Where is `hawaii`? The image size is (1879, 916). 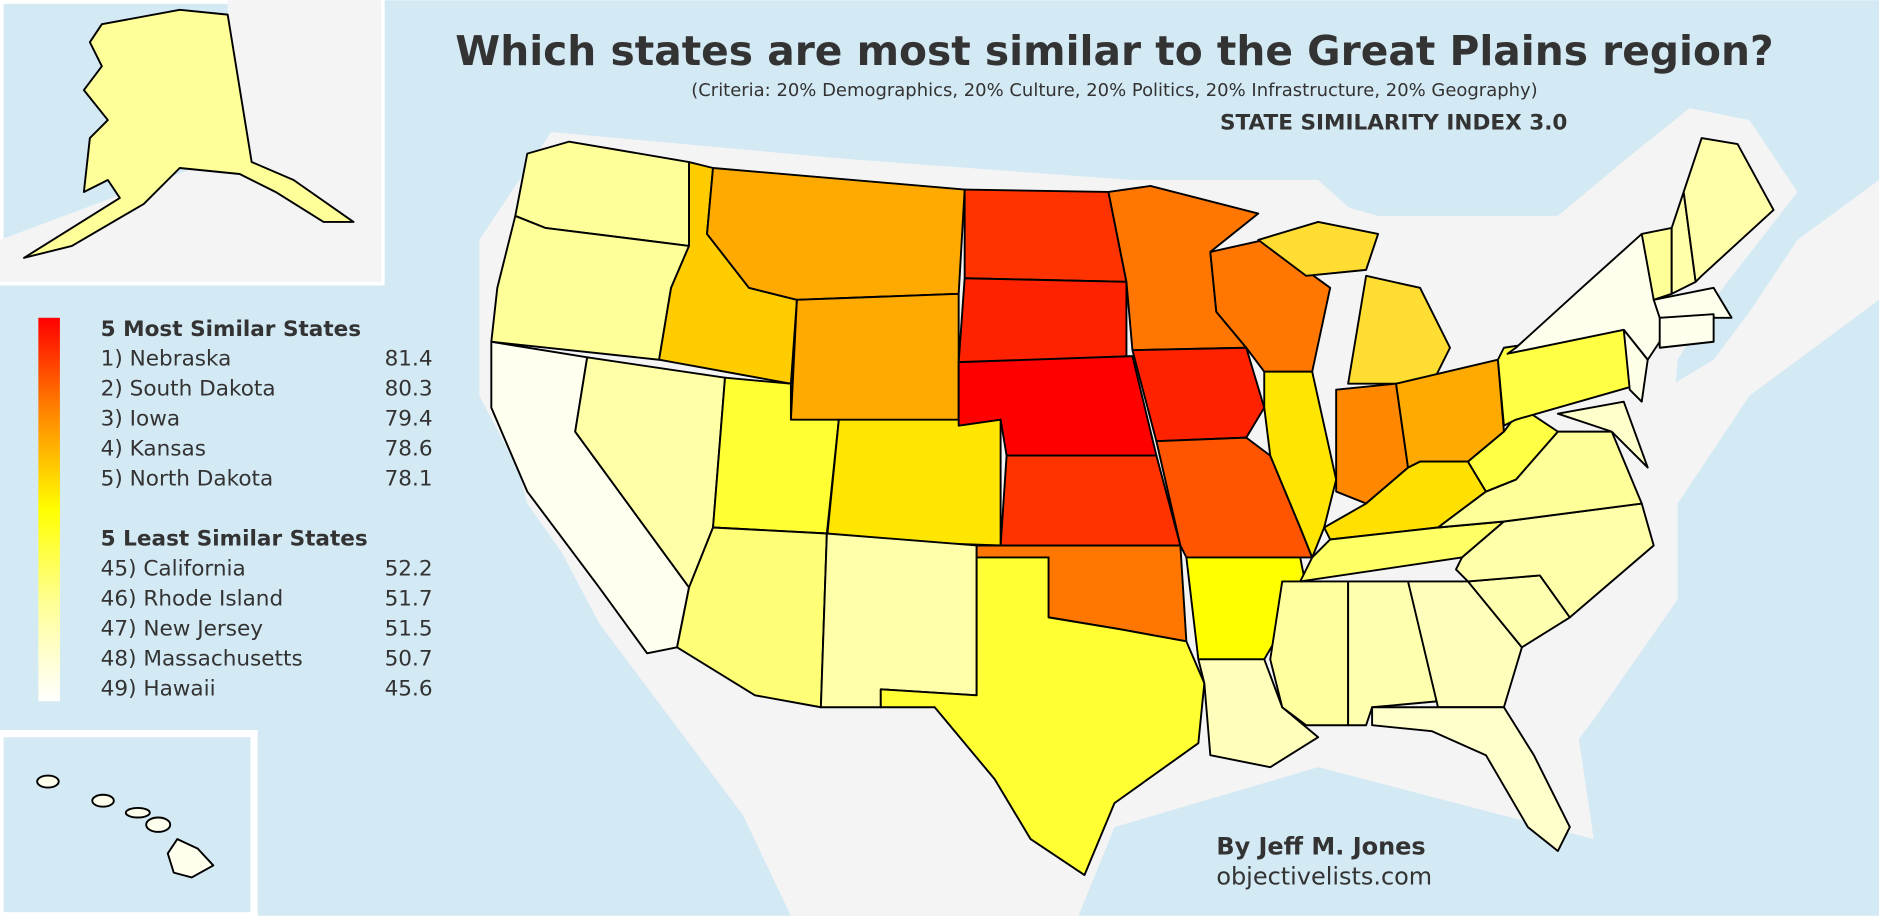
hawaii is located at coordinates (125, 826).